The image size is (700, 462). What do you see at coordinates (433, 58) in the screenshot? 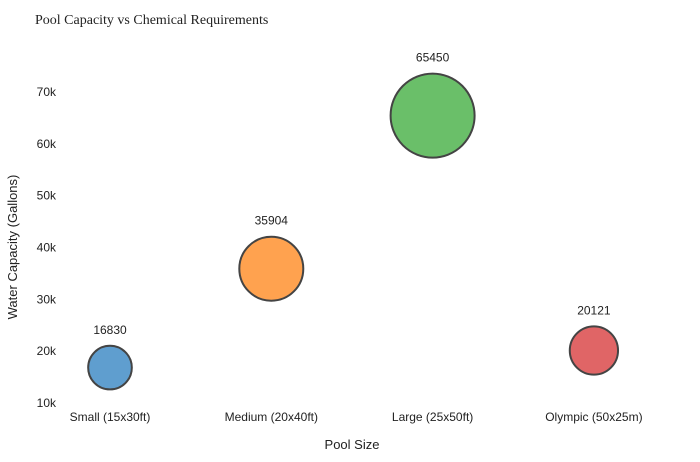
I see `data-label: 65450` at bounding box center [433, 58].